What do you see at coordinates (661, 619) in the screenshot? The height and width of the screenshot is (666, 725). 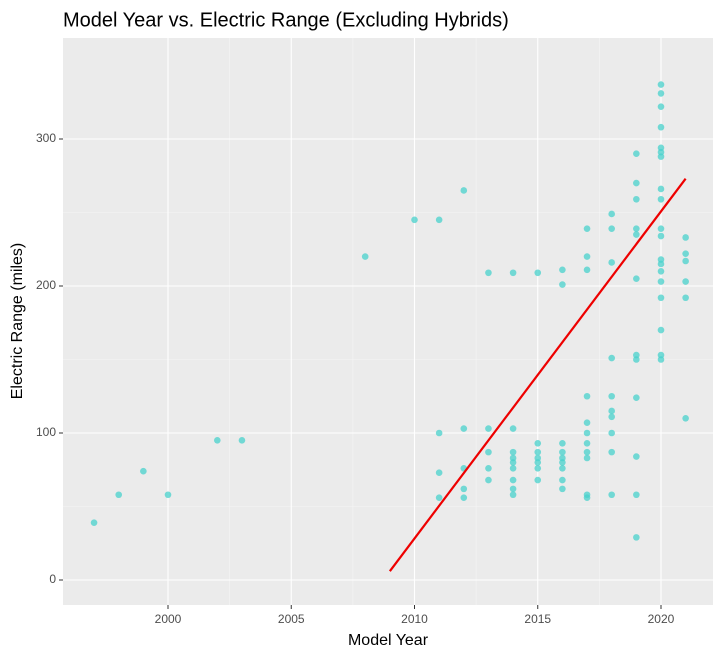 I see `x-tick-label: 2020` at bounding box center [661, 619].